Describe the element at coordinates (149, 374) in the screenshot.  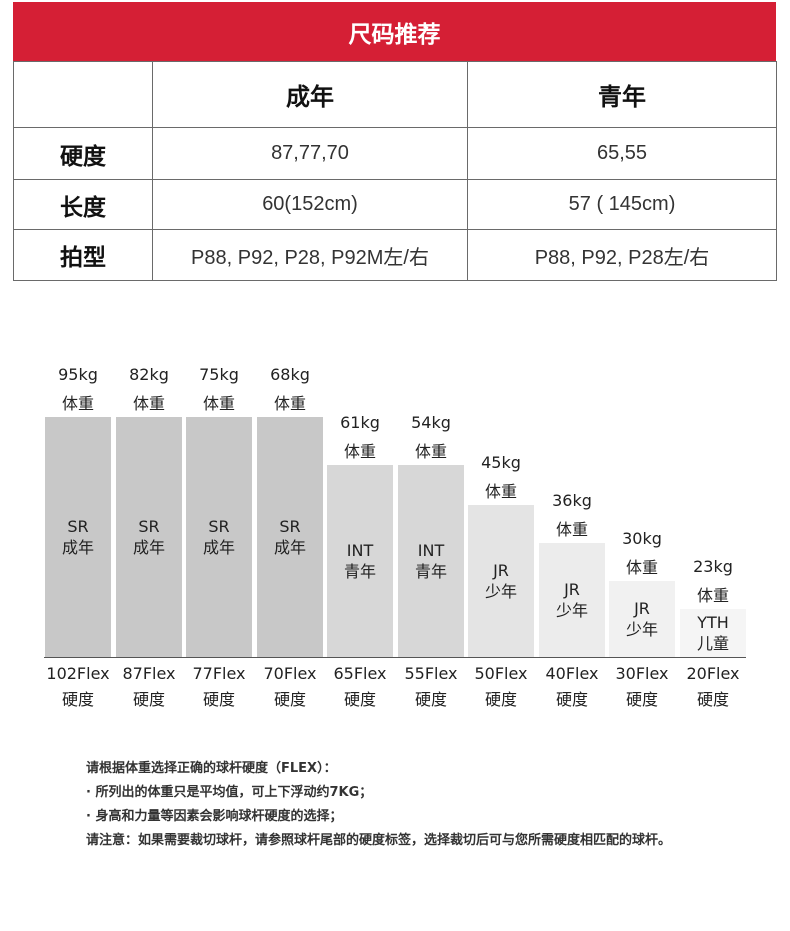
I see `weight-value: 82kg` at that location.